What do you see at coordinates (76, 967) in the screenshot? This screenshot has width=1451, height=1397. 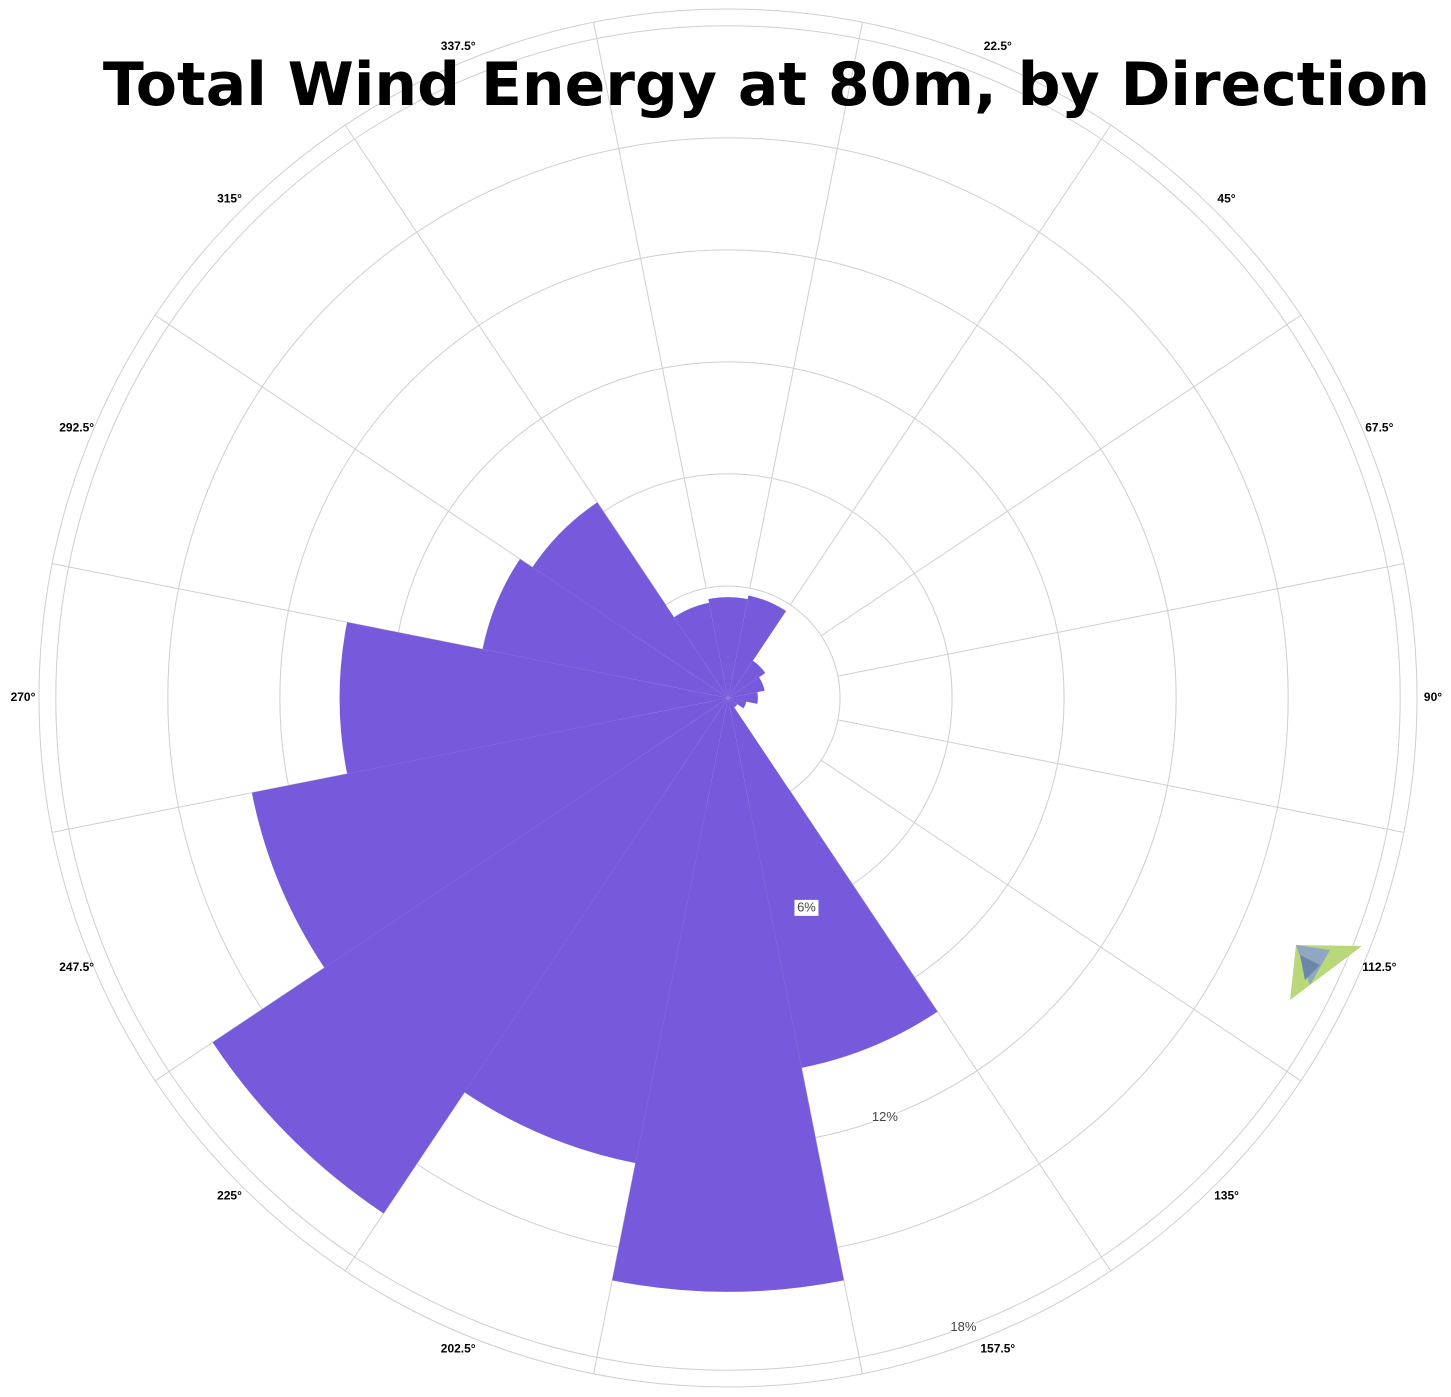 I see `direction-label: 247.5°` at bounding box center [76, 967].